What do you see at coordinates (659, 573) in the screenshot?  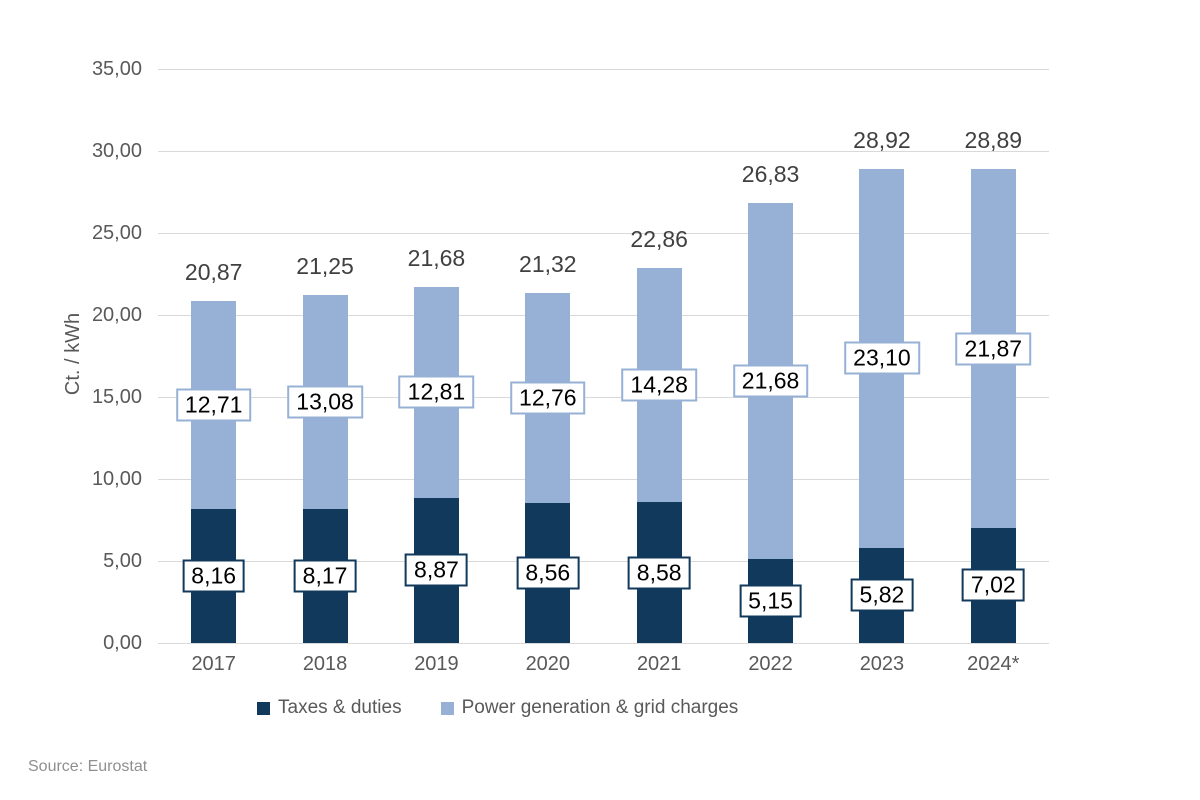 I see `bar-value-label: 8,58` at bounding box center [659, 573].